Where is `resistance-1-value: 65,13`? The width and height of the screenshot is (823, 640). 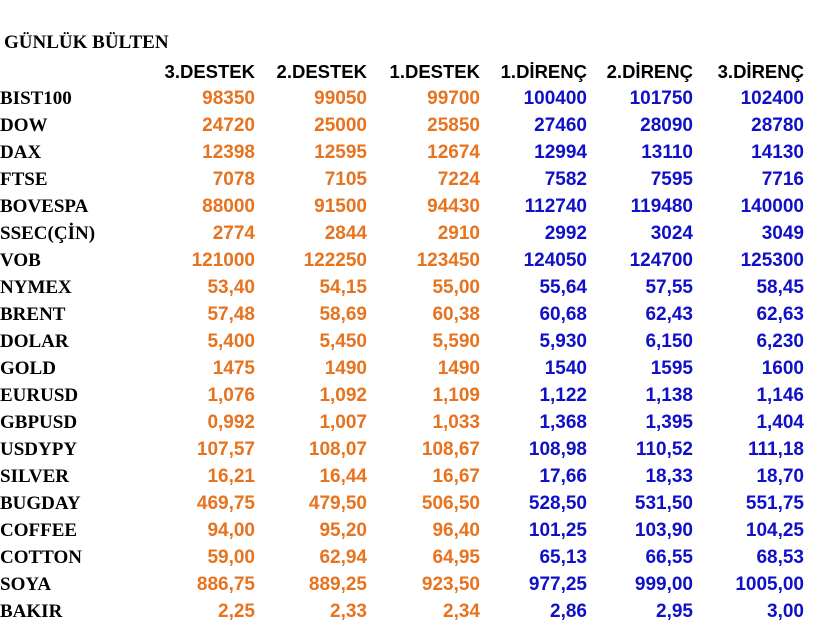 resistance-1-value: 65,13 is located at coordinates (563, 557).